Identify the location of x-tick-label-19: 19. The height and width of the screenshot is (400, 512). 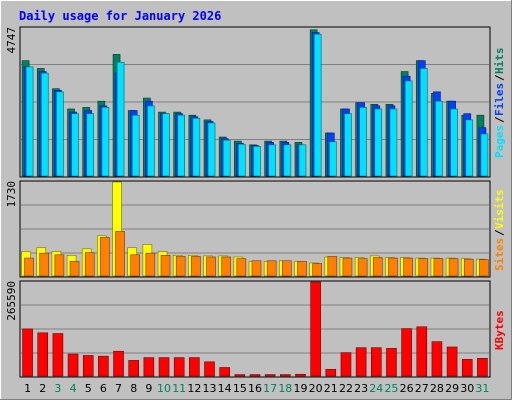
(300, 388).